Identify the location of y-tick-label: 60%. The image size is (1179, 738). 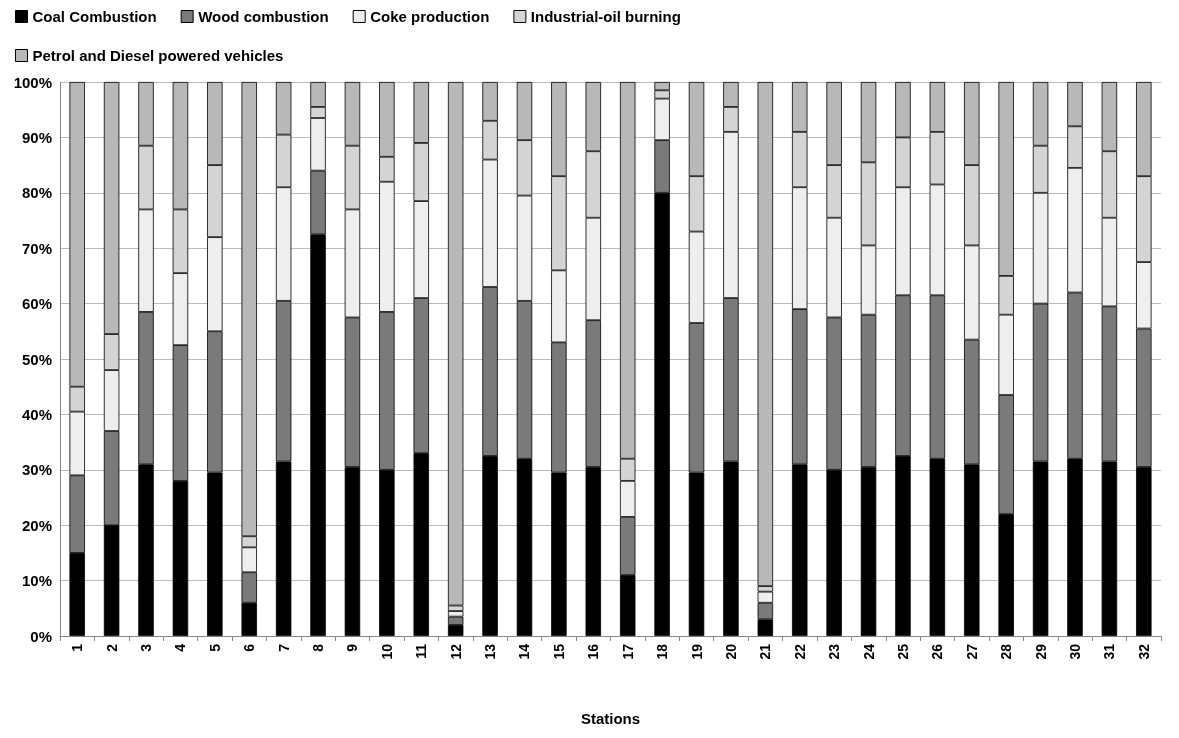
(36, 304).